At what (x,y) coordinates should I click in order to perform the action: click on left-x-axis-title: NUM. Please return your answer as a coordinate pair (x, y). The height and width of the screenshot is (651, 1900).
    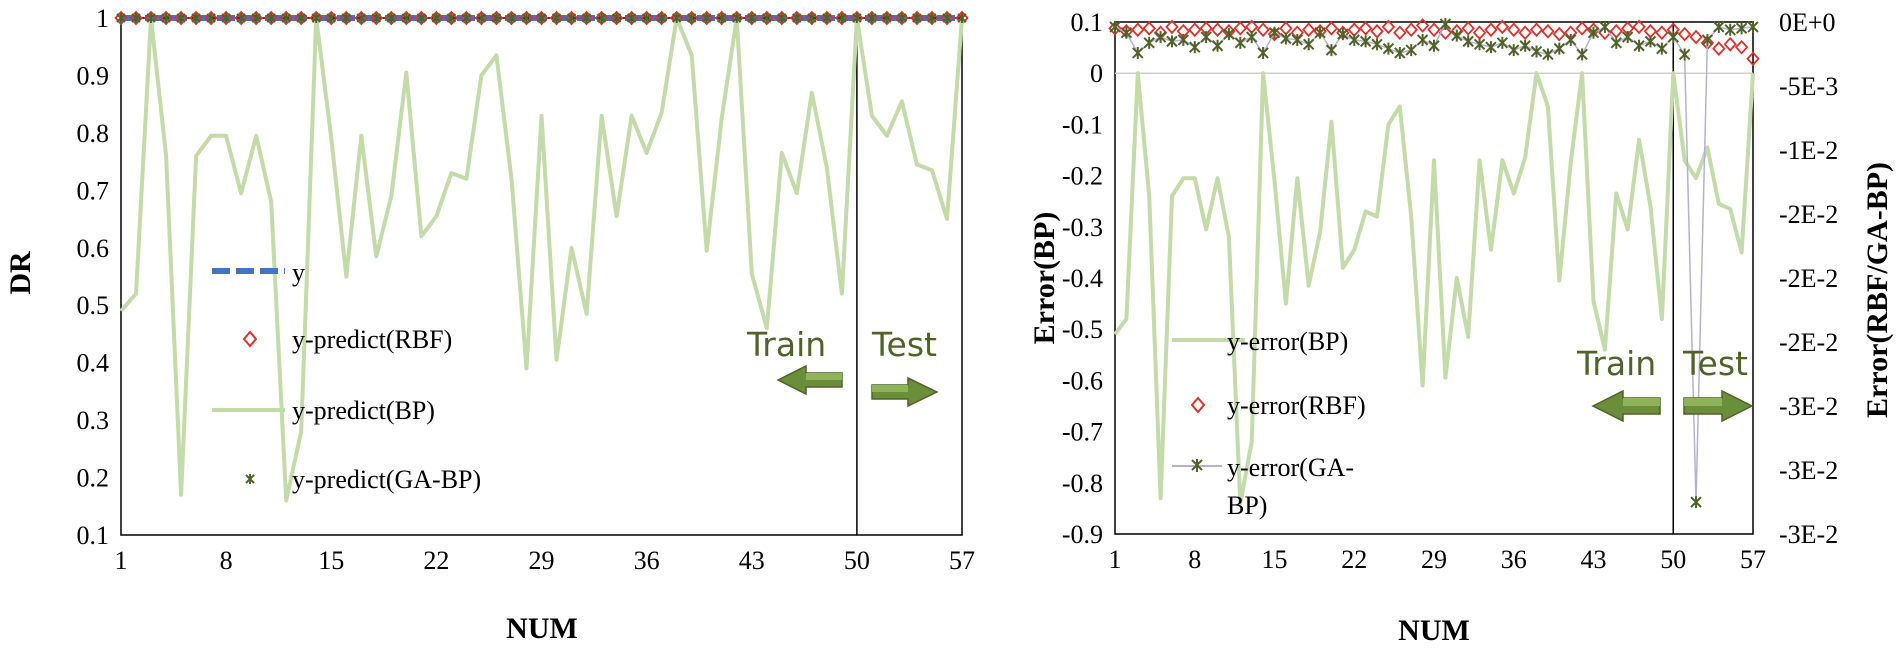
    Looking at the image, I should click on (542, 628).